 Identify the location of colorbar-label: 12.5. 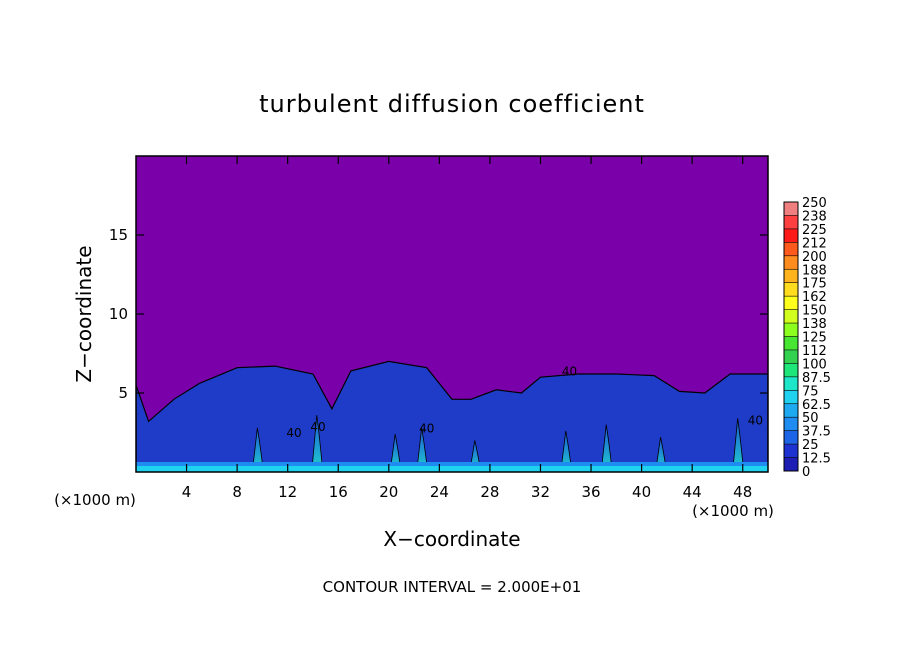
(816, 459).